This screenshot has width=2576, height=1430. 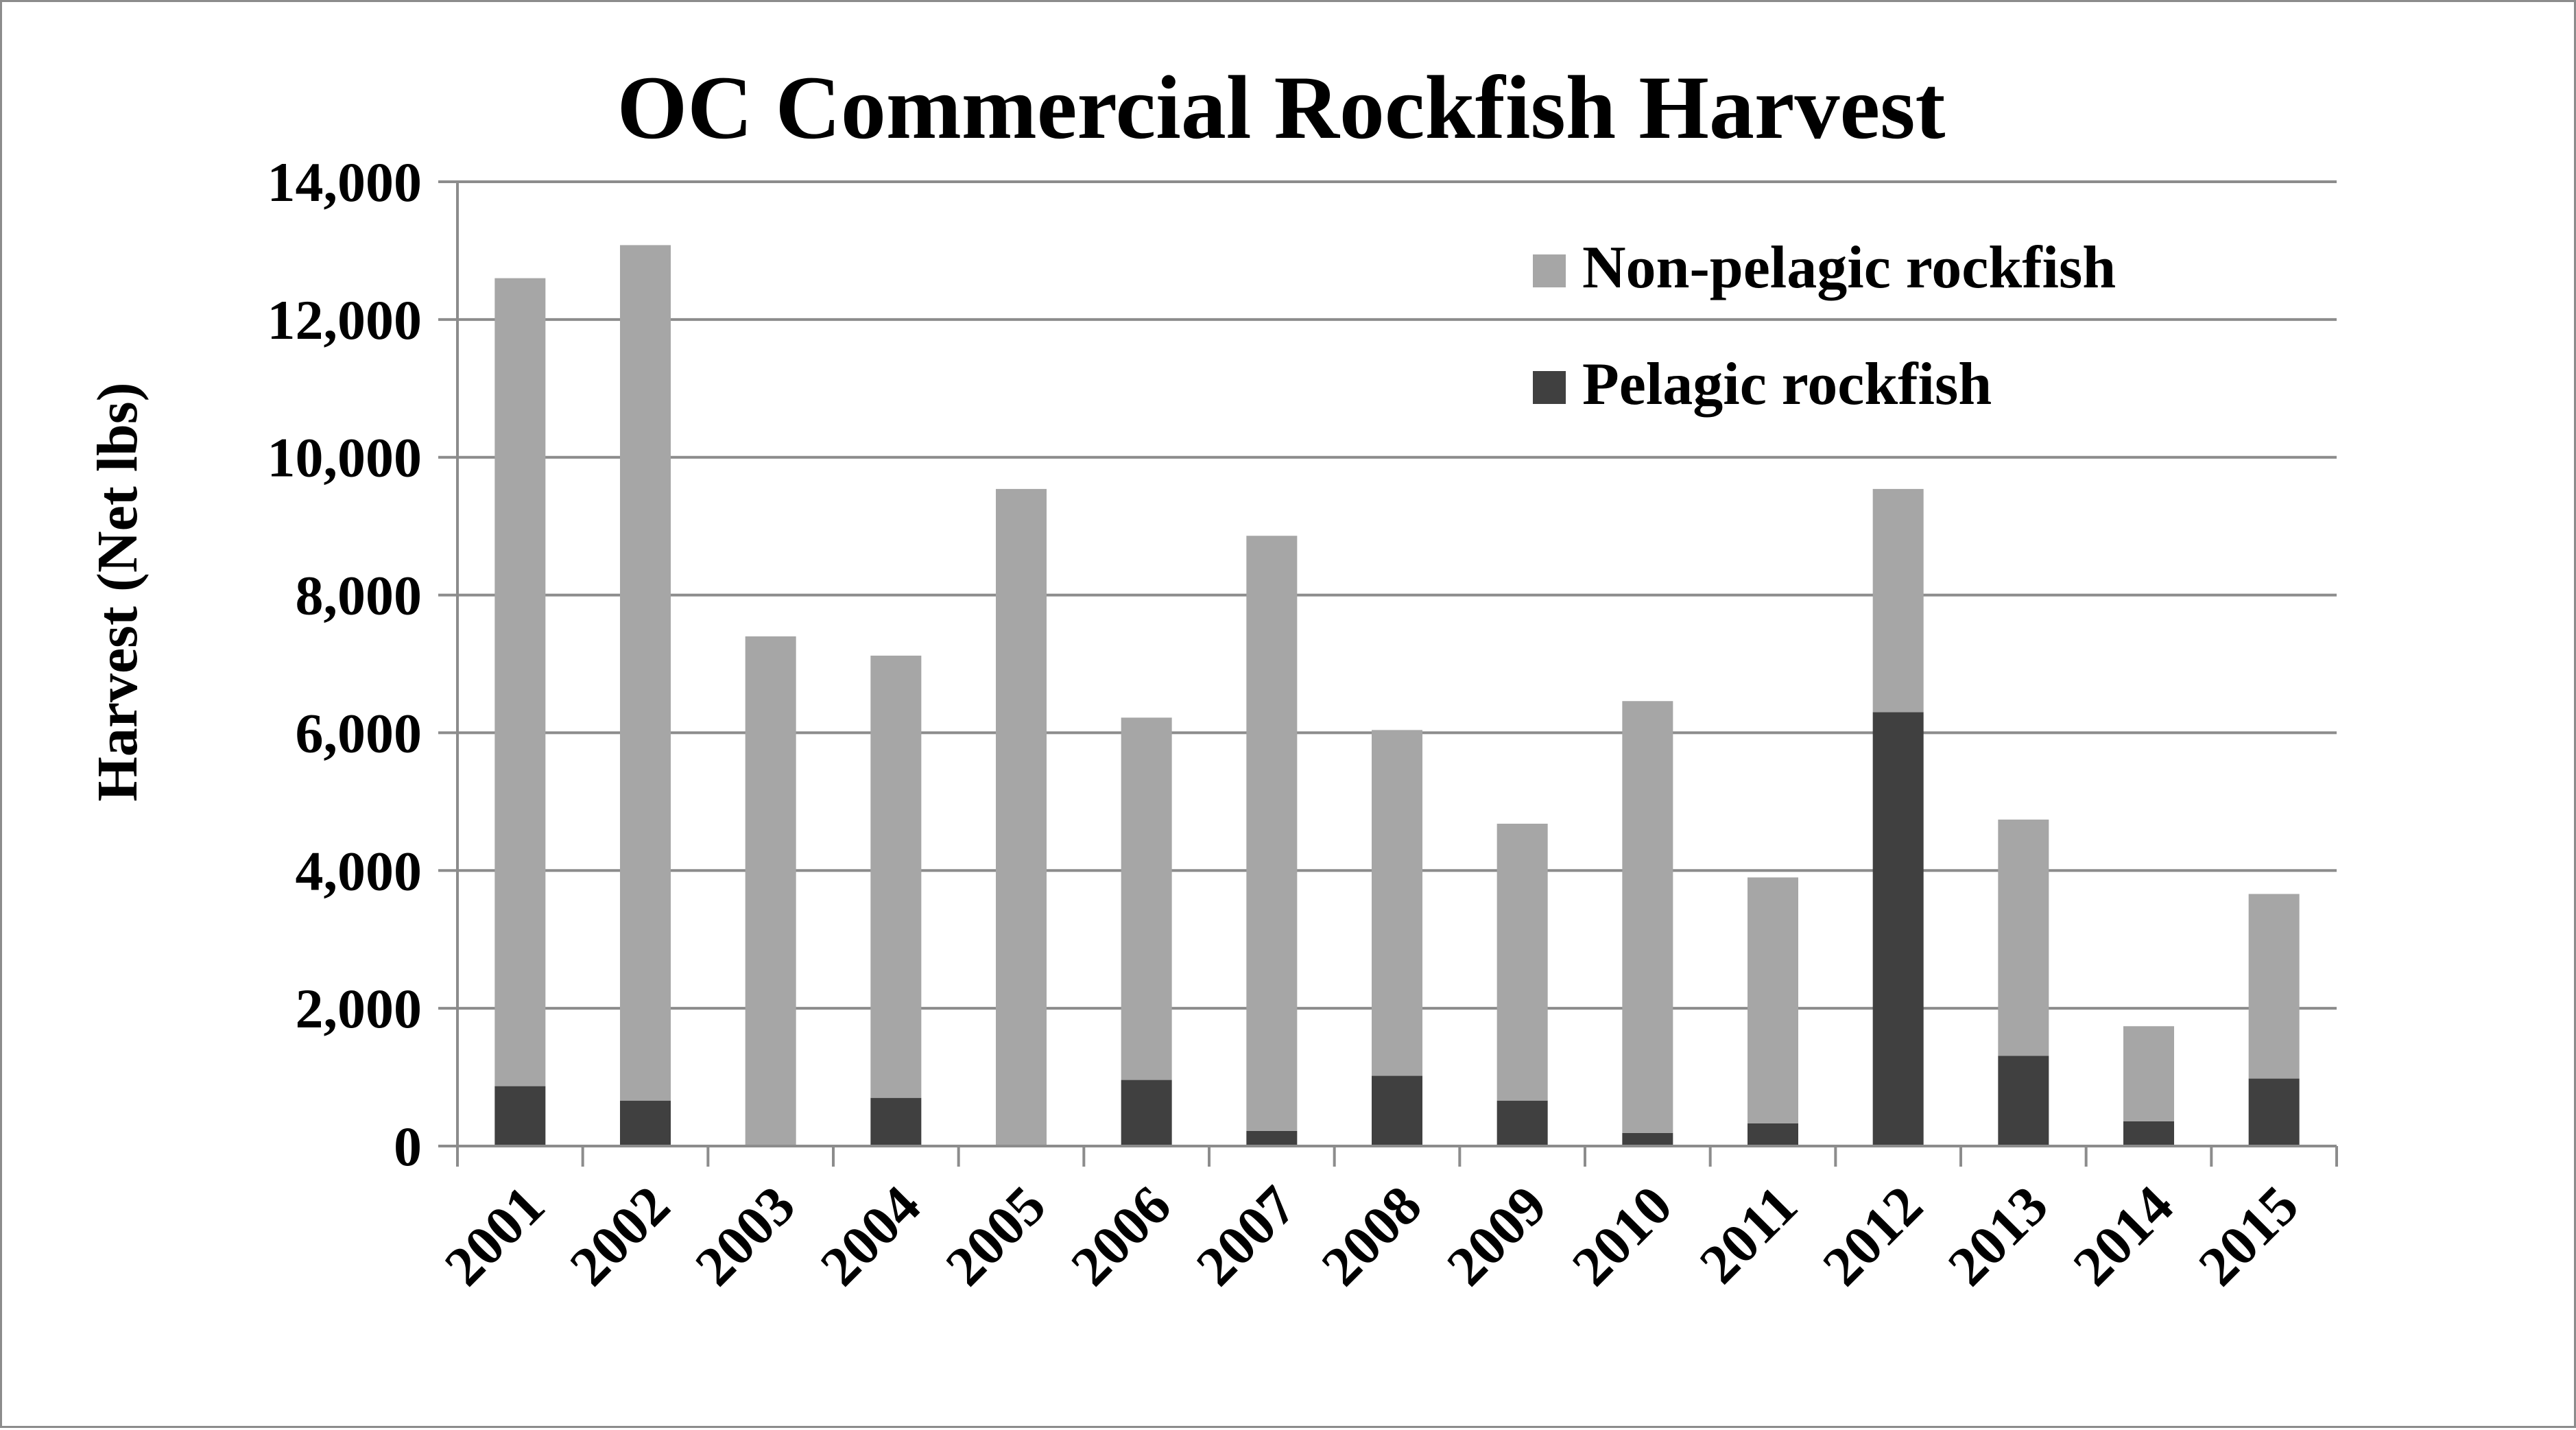 What do you see at coordinates (1272, 833) in the screenshot?
I see `bar-non-pelagic-rockfish-2007` at bounding box center [1272, 833].